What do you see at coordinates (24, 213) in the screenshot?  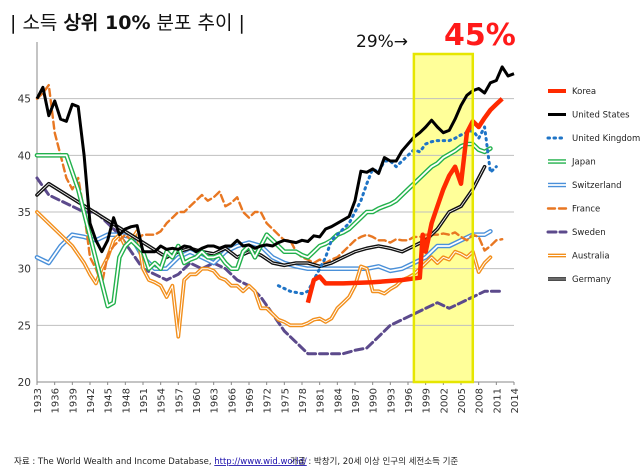 I see `y-tick-label: 35` at bounding box center [24, 213].